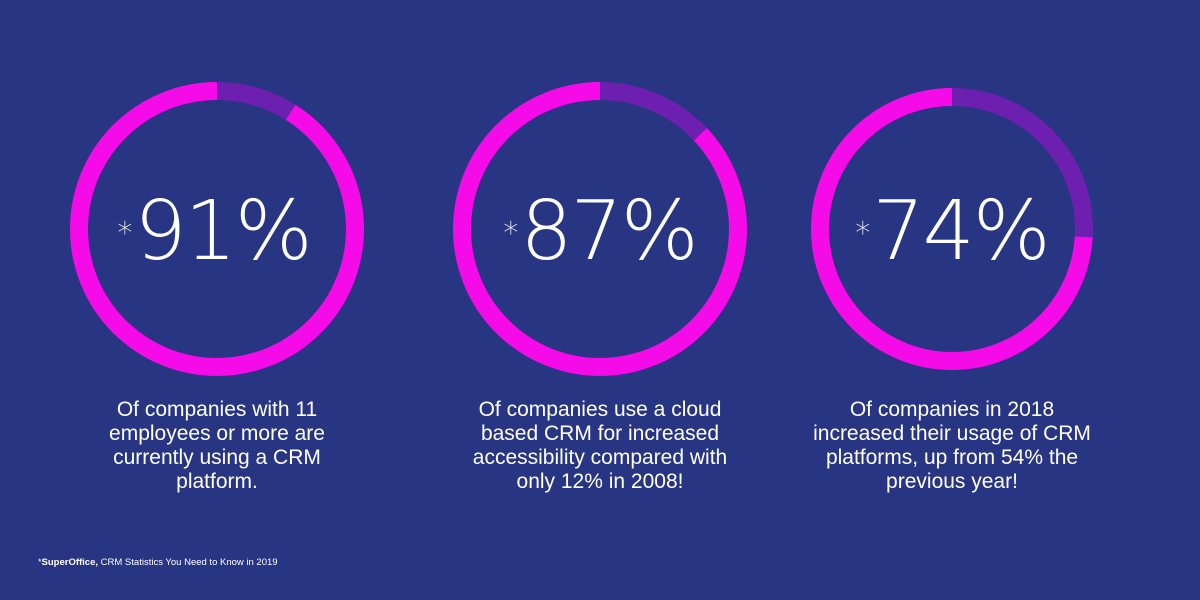  Describe the element at coordinates (223, 231) in the screenshot. I see `stat-value-text: 91%` at that location.